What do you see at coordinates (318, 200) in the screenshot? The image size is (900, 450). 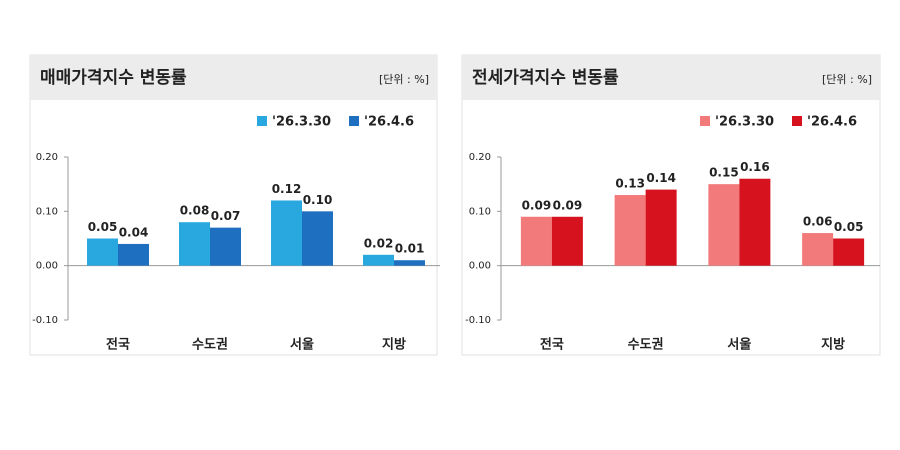 I see `value-label: 0.10` at bounding box center [318, 200].